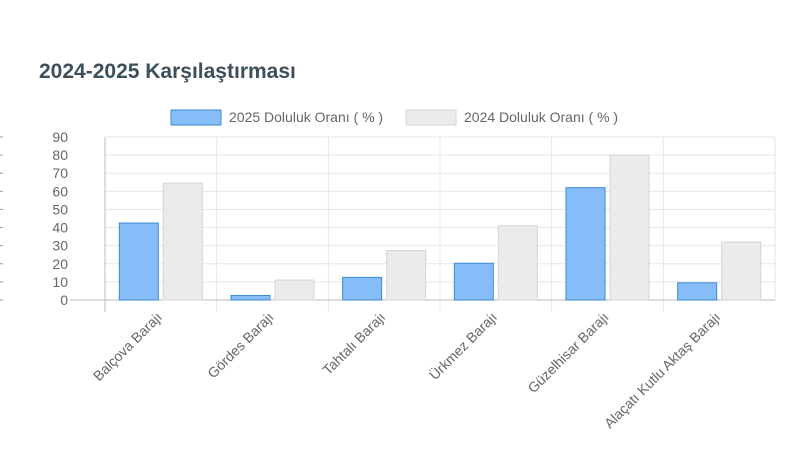 The width and height of the screenshot is (800, 461). I want to click on x-tick-label: Gördes Barajı, so click(240, 345).